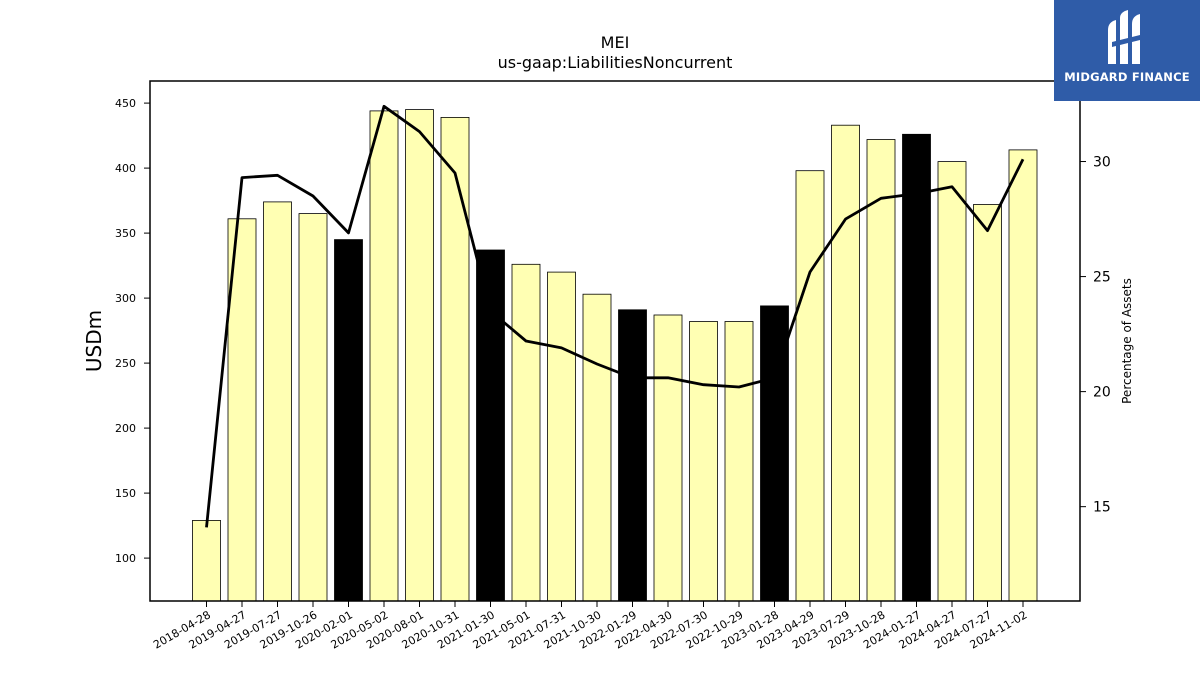 The width and height of the screenshot is (1200, 675). What do you see at coordinates (1102, 508) in the screenshot?
I see `y2-tick-label: 15` at bounding box center [1102, 508].